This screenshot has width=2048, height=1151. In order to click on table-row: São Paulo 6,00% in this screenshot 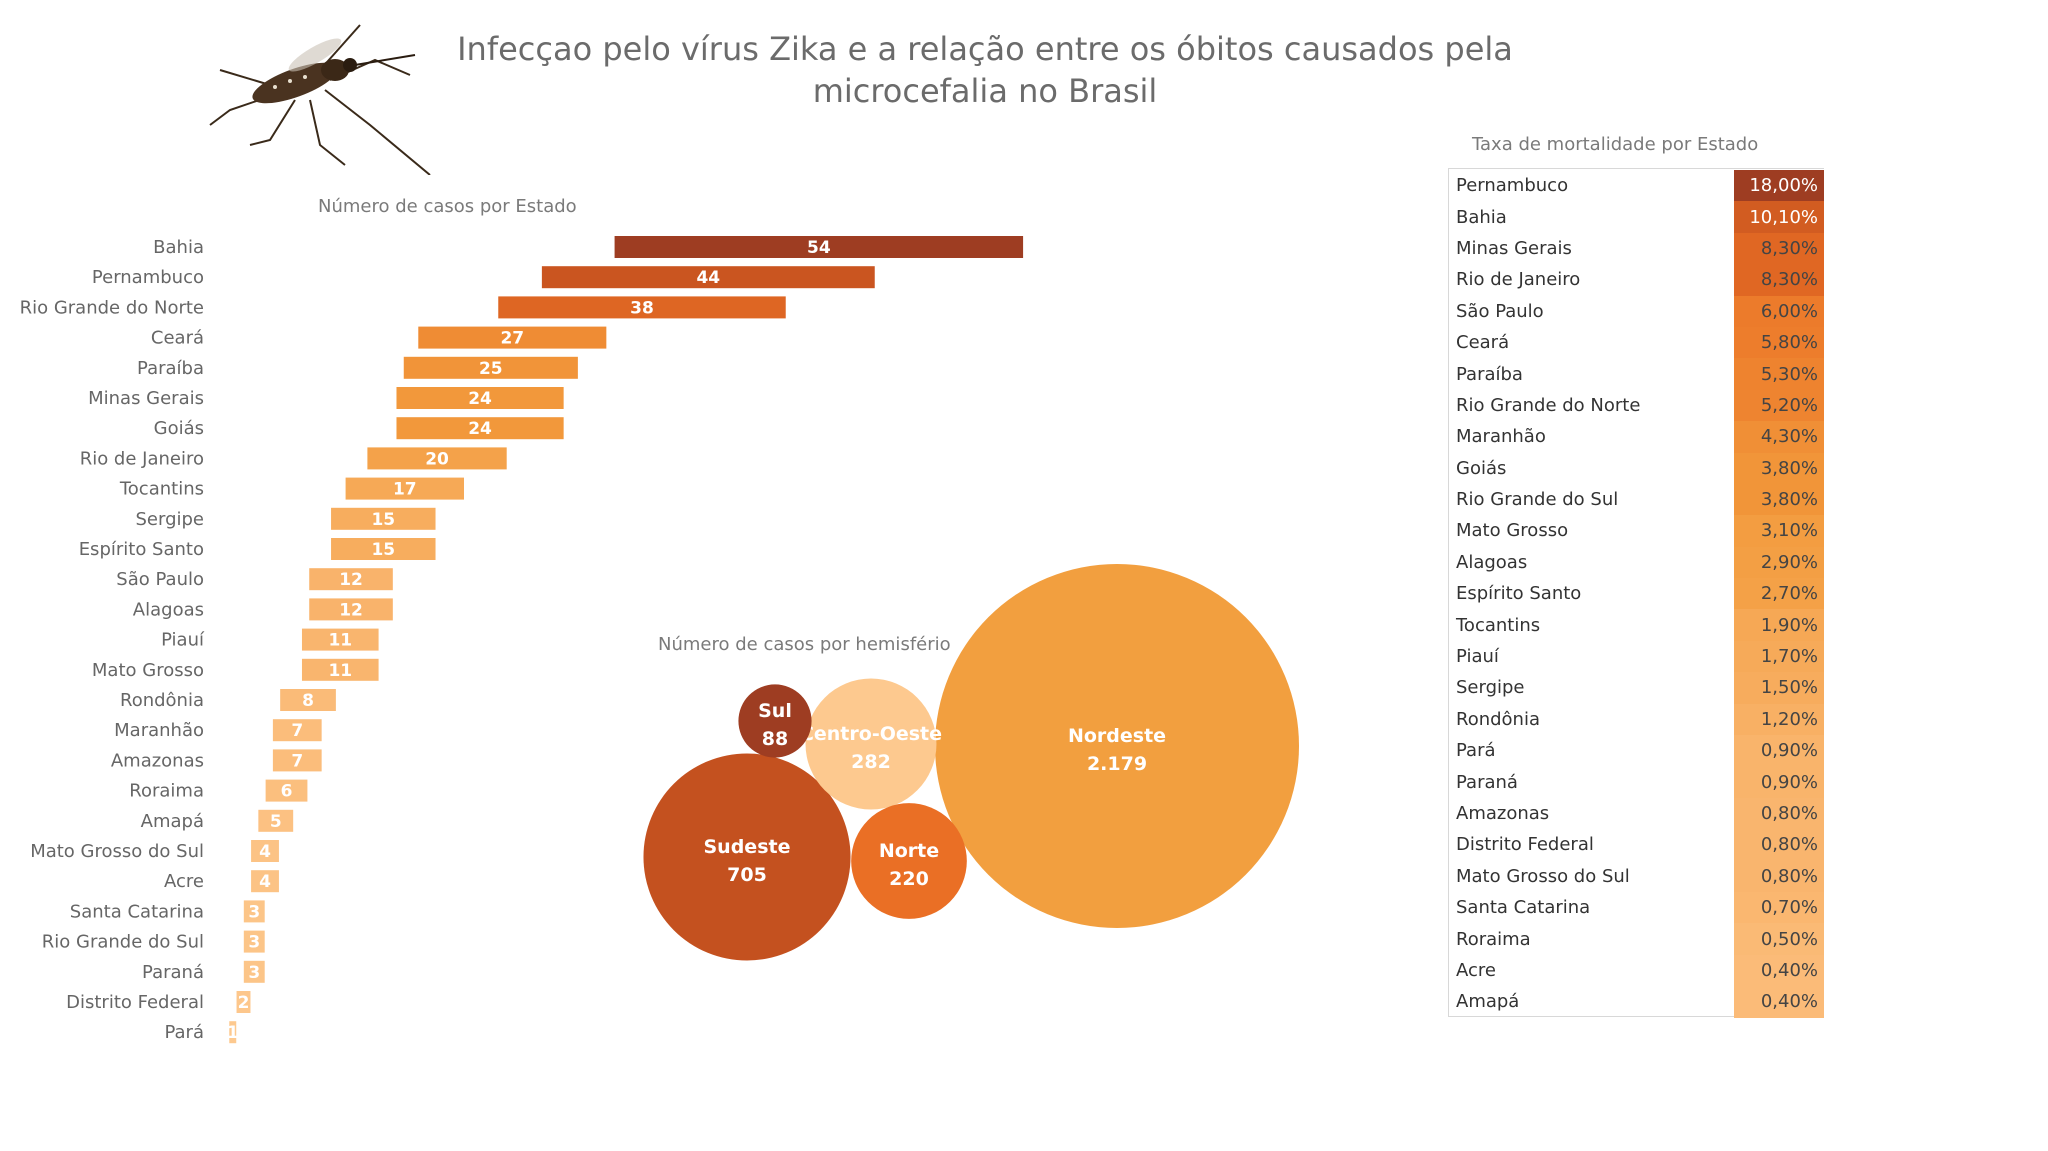, I will do `click(1636, 311)`.